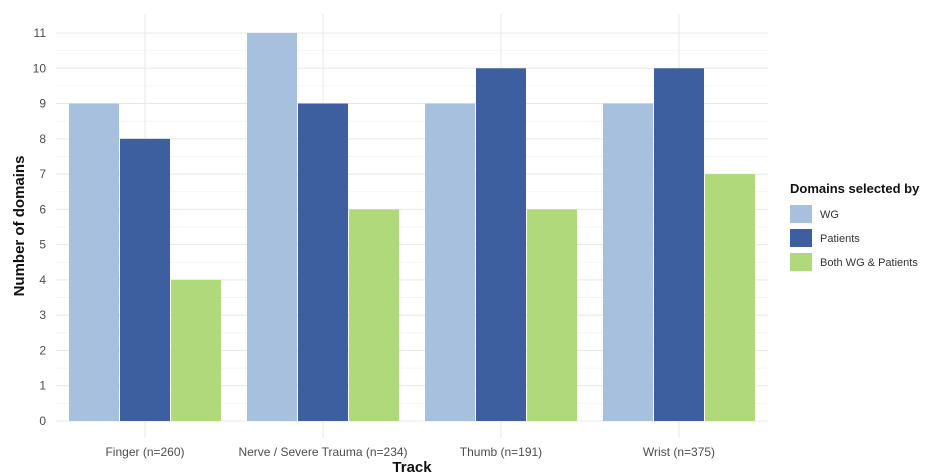 The height and width of the screenshot is (475, 936). Describe the element at coordinates (42, 104) in the screenshot. I see `y-tick-label: 9` at that location.